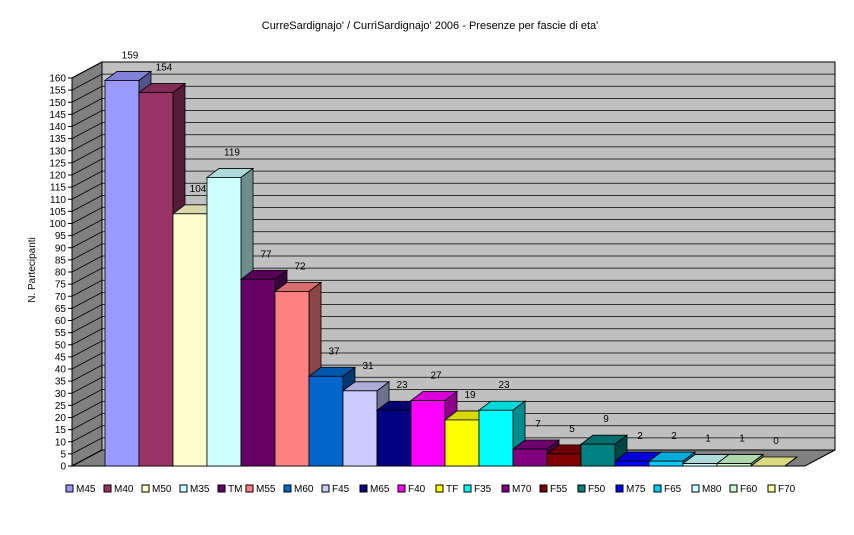 The image size is (854, 535). What do you see at coordinates (198, 189) in the screenshot?
I see `data-label: 104` at bounding box center [198, 189].